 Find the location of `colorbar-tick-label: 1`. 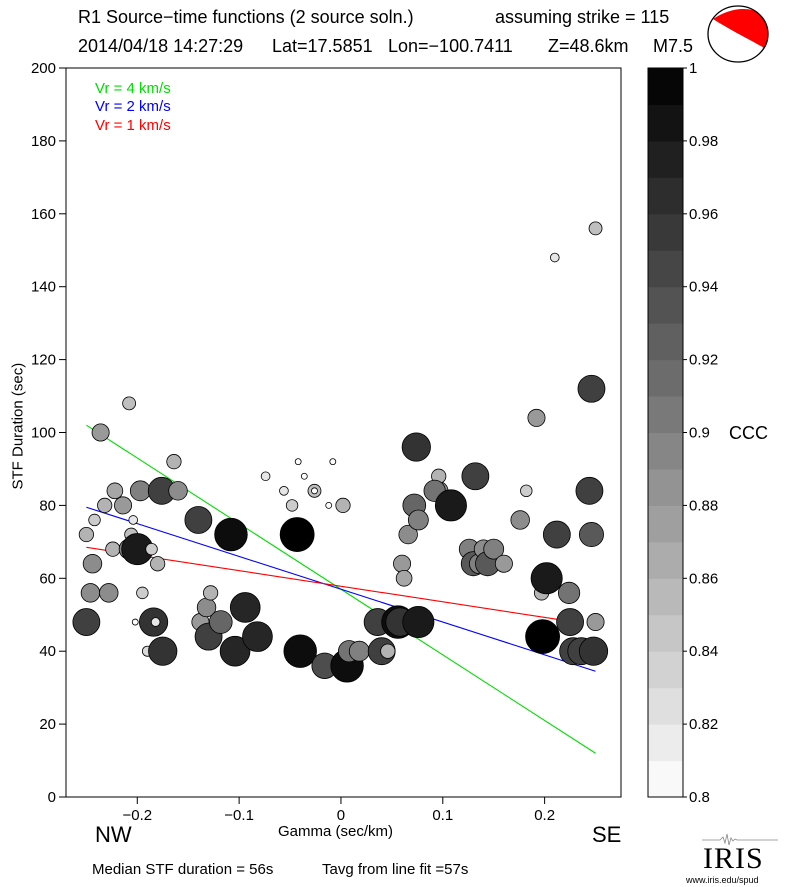

colorbar-tick-label: 1 is located at coordinates (693, 68).